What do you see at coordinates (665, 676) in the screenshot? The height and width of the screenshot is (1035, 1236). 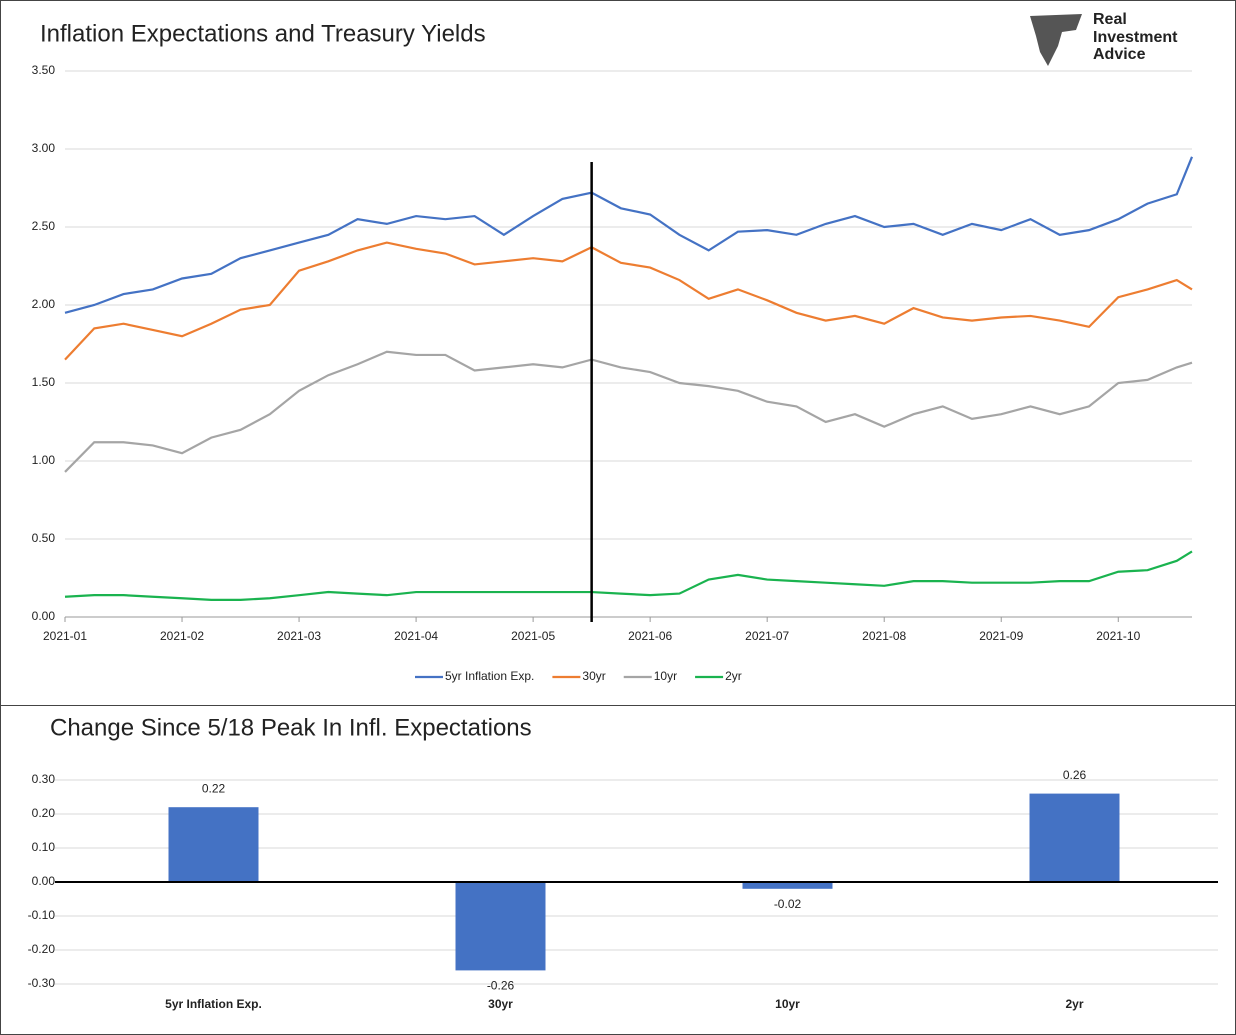 I see `legend-label: 10yr` at bounding box center [665, 676].